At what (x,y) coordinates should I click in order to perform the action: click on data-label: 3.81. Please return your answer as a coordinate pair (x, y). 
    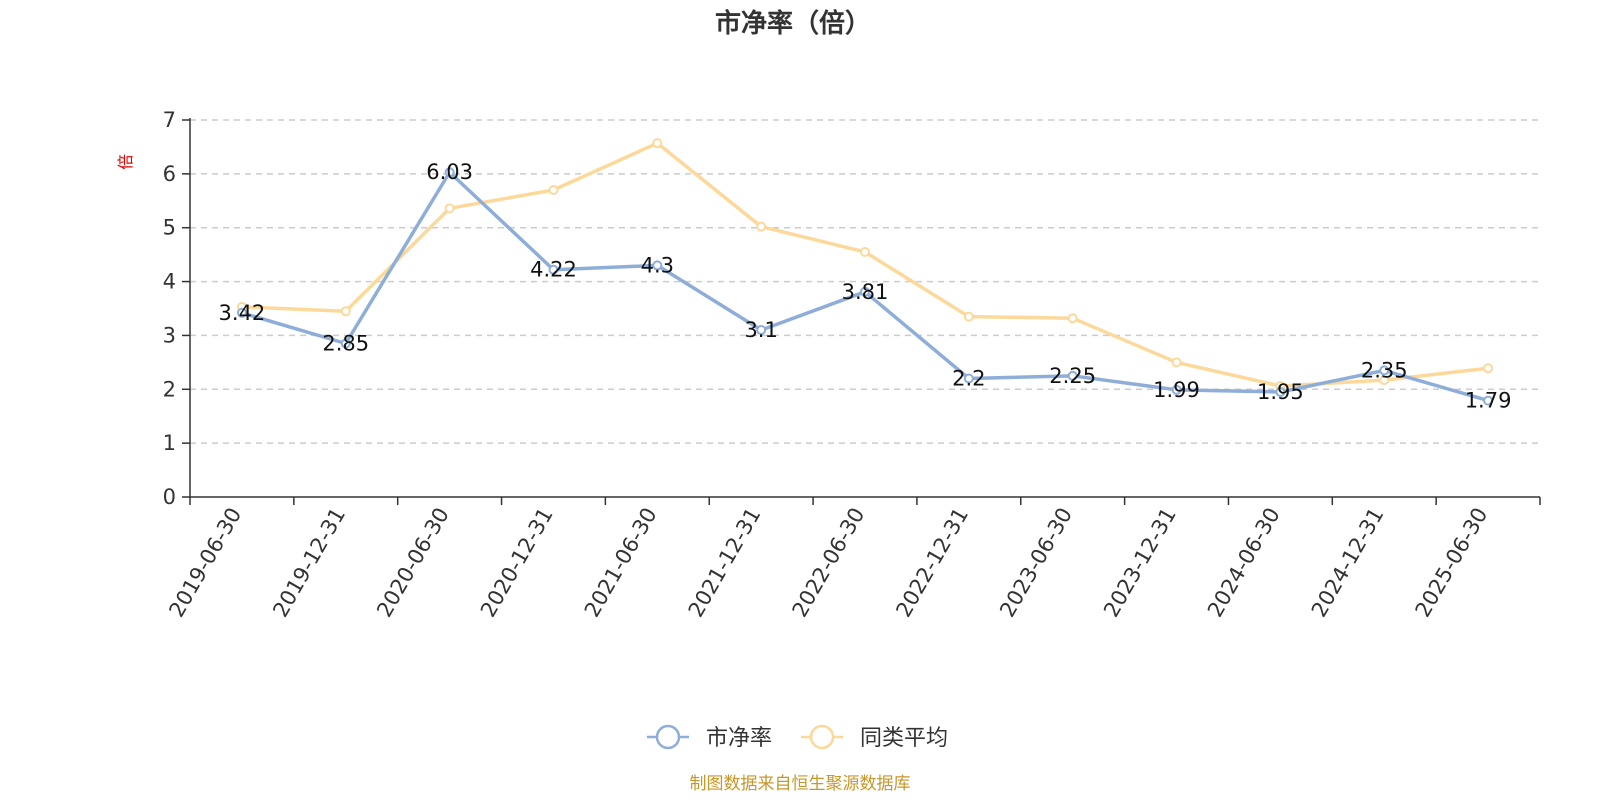
    Looking at the image, I should click on (865, 292).